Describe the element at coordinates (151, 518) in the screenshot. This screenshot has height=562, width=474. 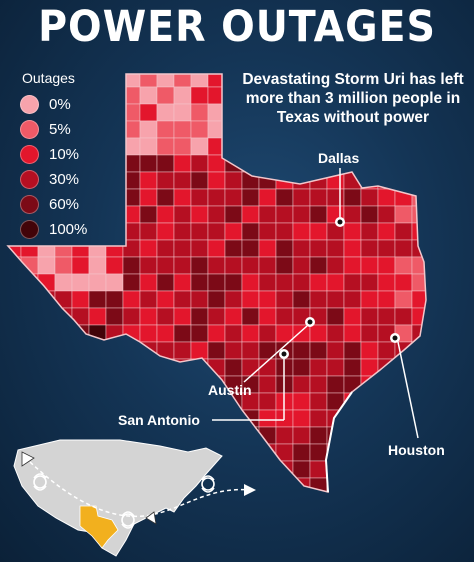
I see `mid-arrow-icon` at that location.